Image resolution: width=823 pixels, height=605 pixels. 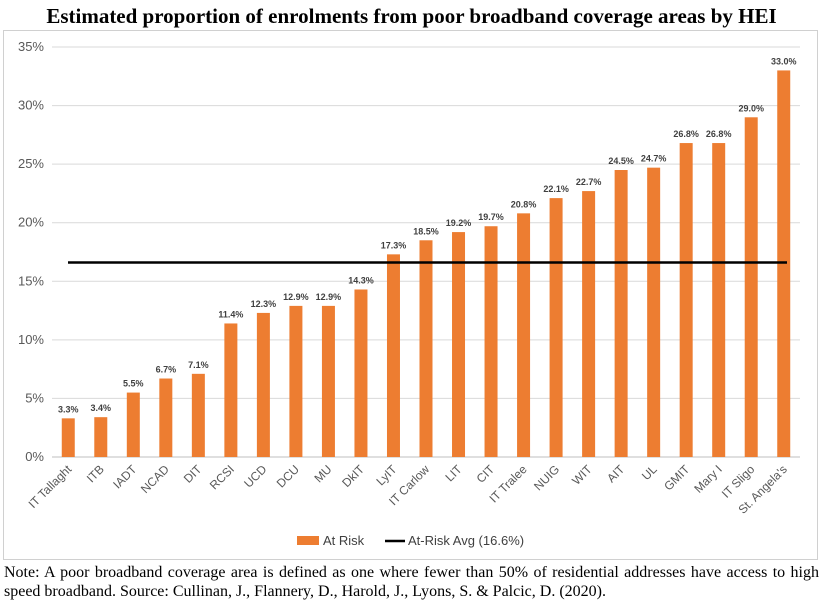 What do you see at coordinates (31, 339) in the screenshot?
I see `y-tick-label: 10%` at bounding box center [31, 339].